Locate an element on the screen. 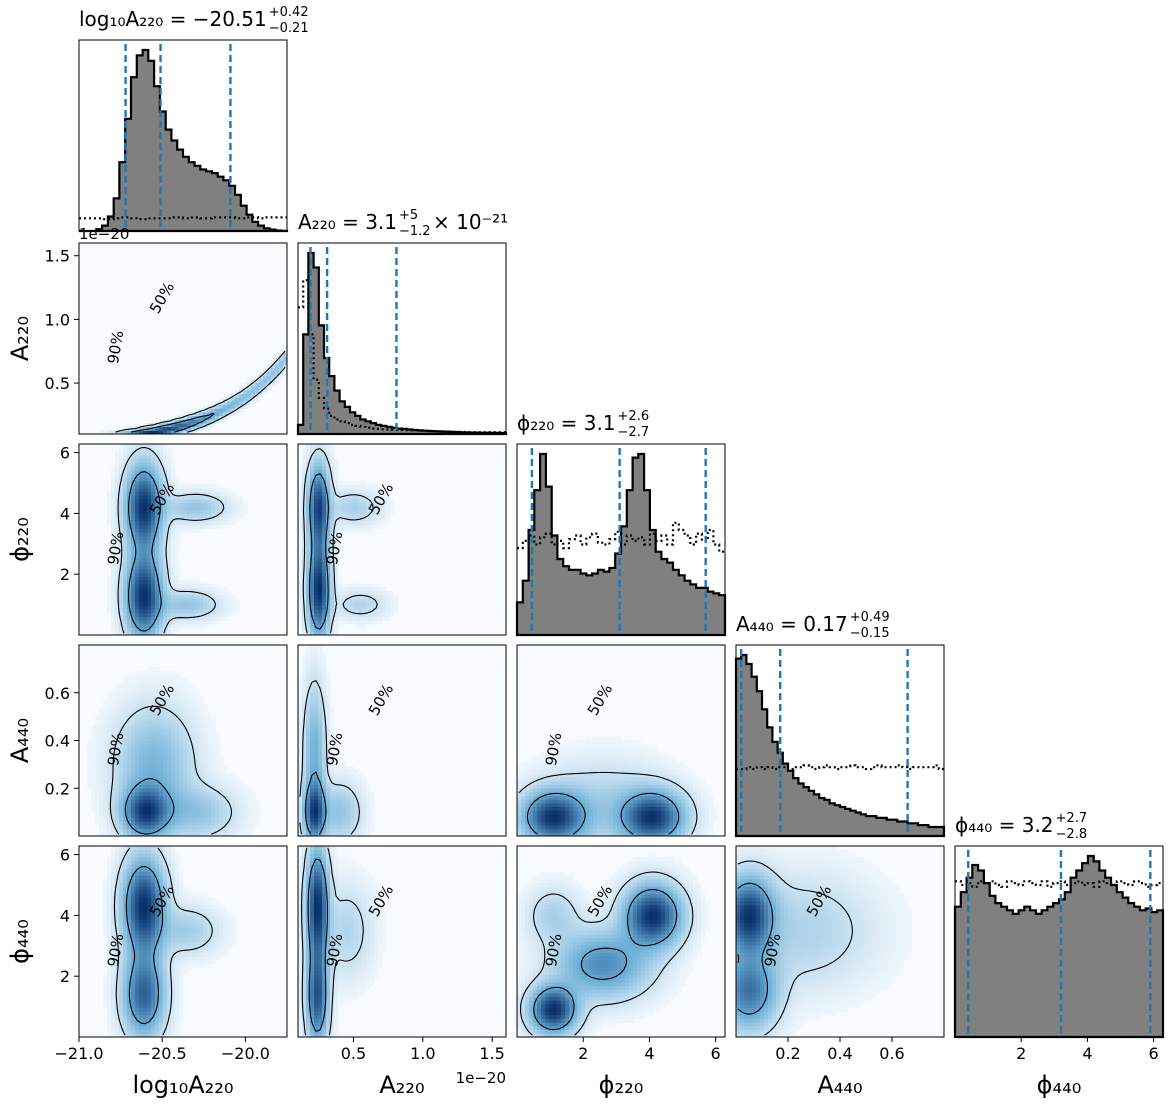  x-tick-label: 0.5 is located at coordinates (353, 1053).